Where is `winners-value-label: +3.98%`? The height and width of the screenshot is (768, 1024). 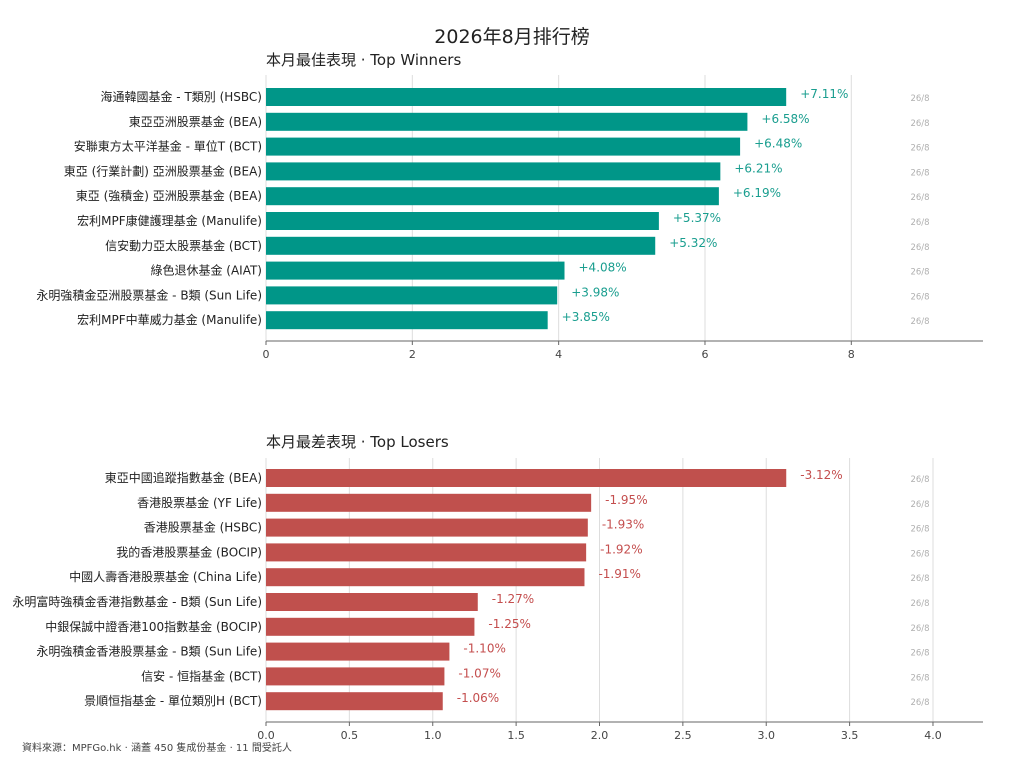
winners-value-label: +3.98% is located at coordinates (595, 292).